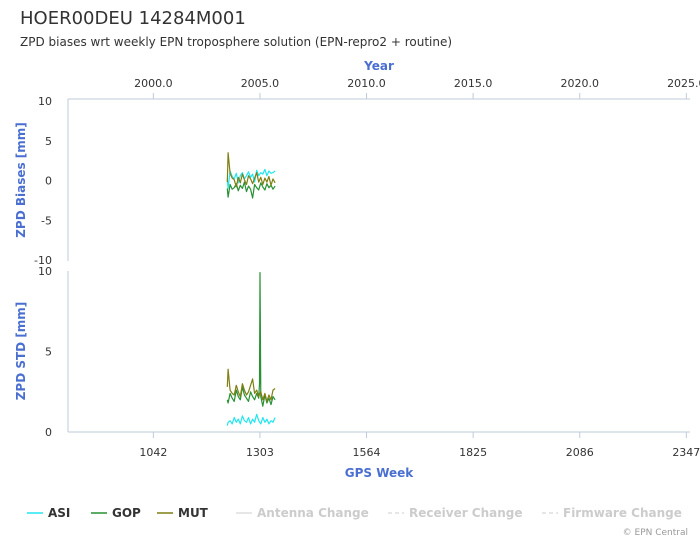 The image size is (700, 540). I want to click on bias-y-tick-label: -5, so click(46, 220).